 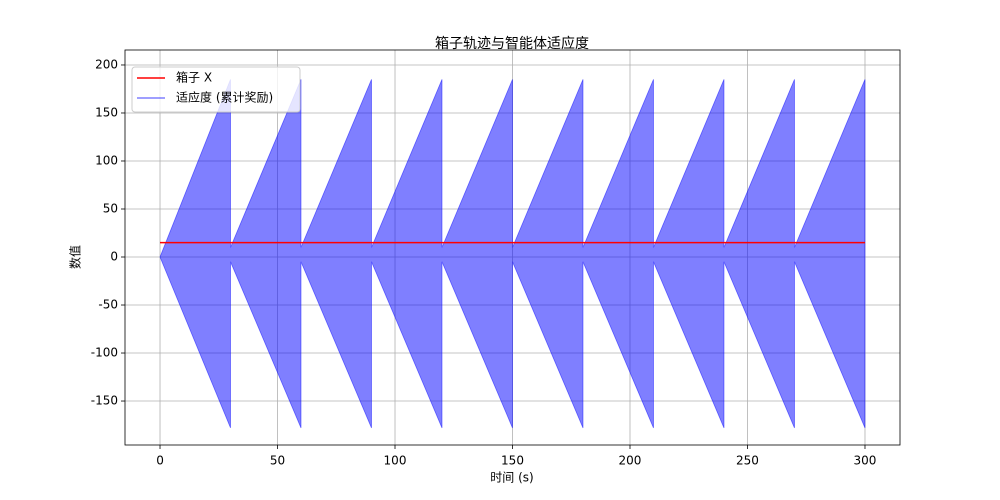 What do you see at coordinates (160, 461) in the screenshot?
I see `x-tick-label: 0` at bounding box center [160, 461].